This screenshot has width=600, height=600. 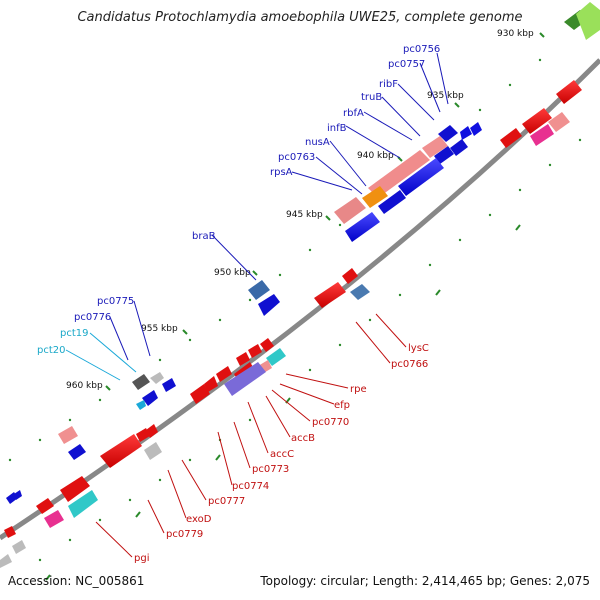 What do you see at coordinates (281, 172) in the screenshot?
I see `gene-label: rpsA` at bounding box center [281, 172].